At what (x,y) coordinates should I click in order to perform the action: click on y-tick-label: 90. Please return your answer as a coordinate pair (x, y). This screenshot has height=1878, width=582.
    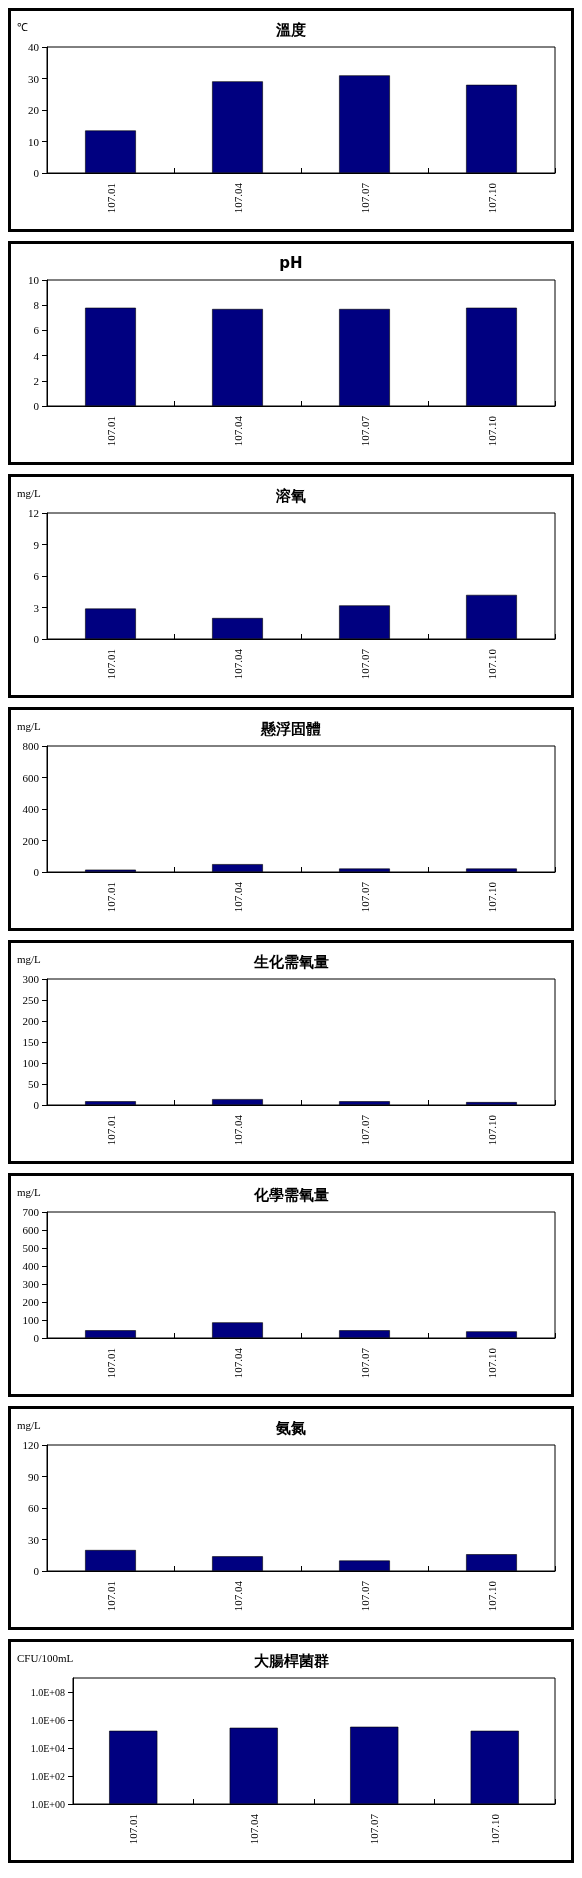
    Looking at the image, I should click on (34, 1476).